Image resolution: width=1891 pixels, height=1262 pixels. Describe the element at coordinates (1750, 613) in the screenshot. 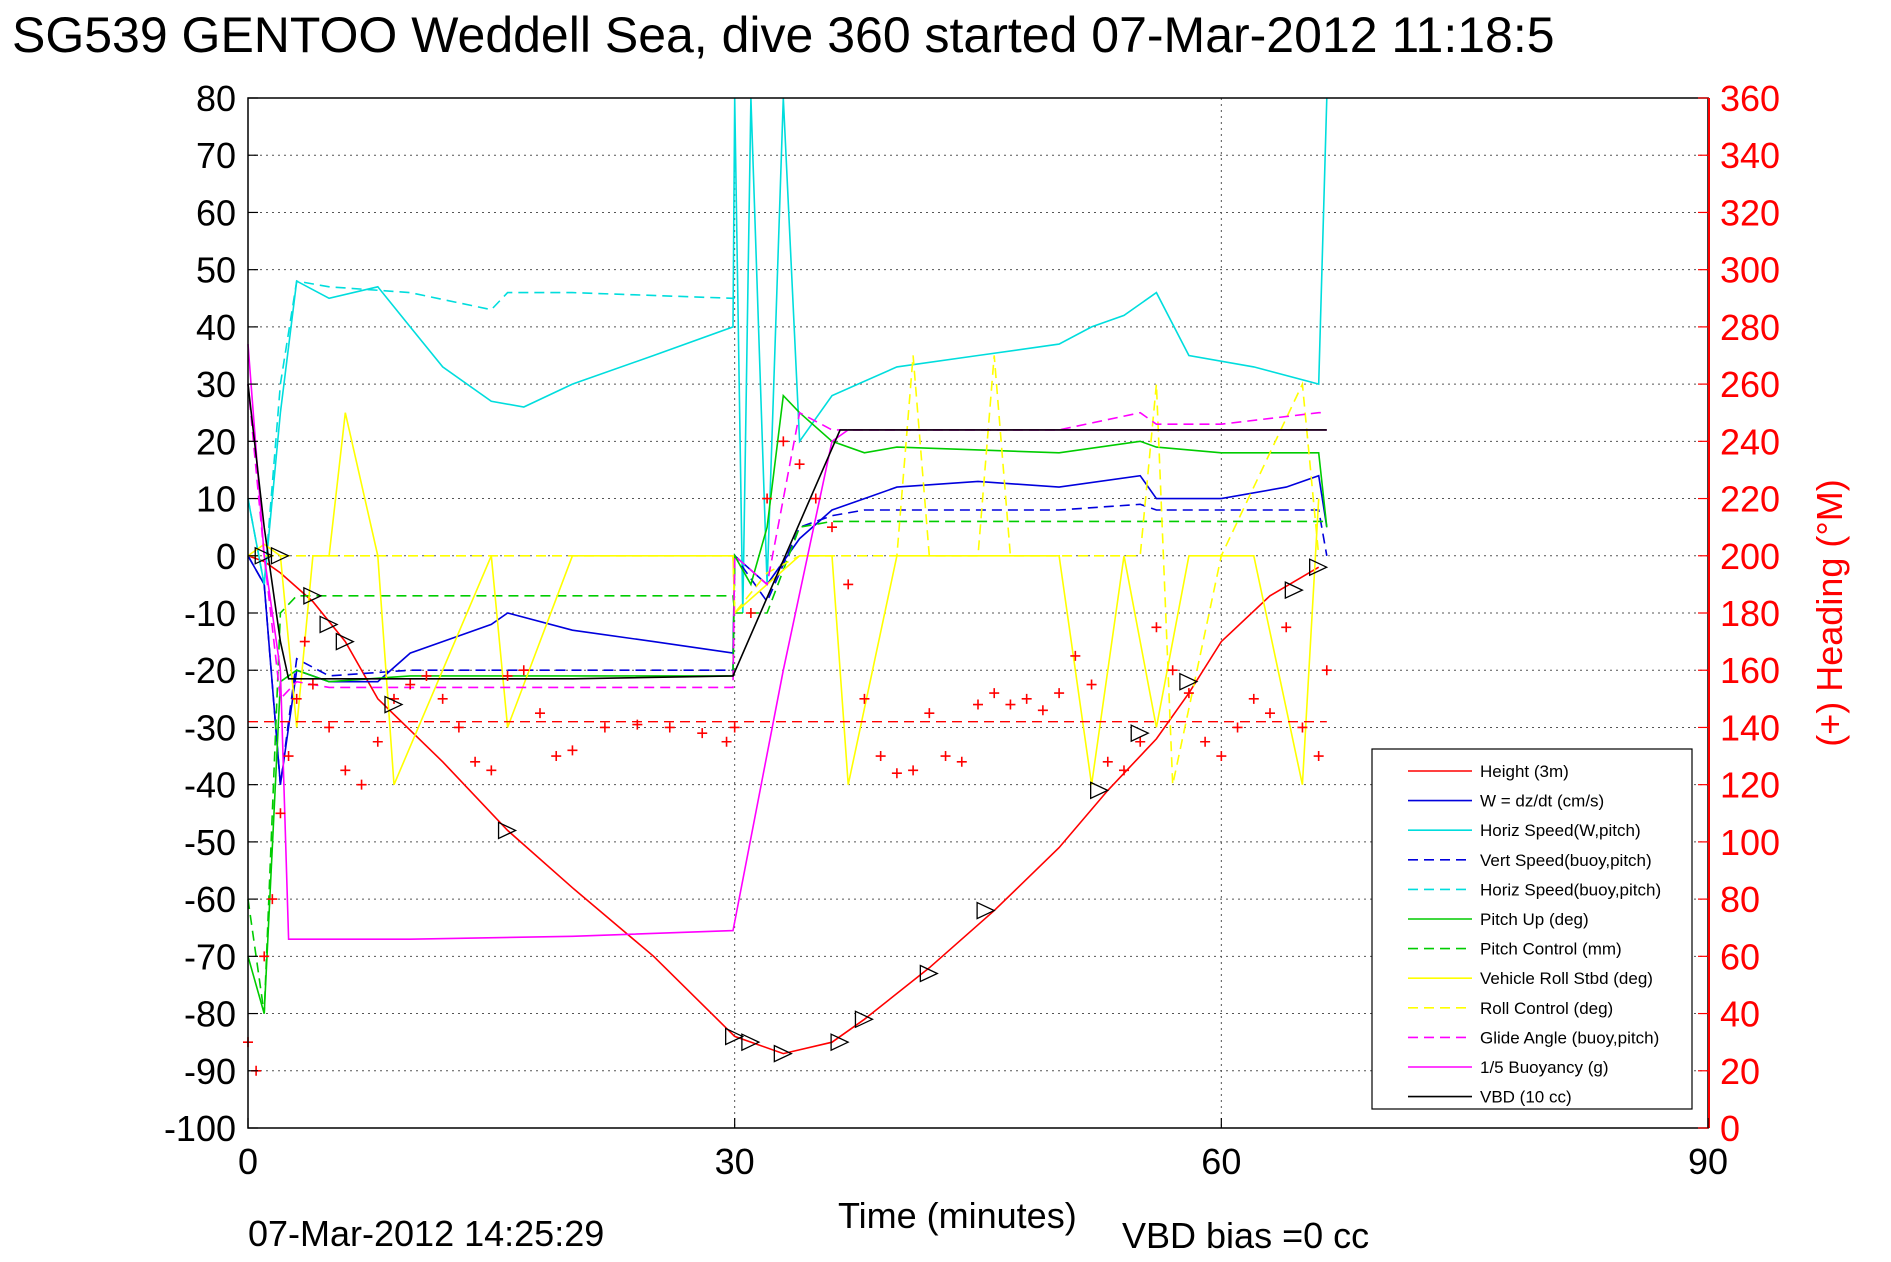

I see `y2-tick-label: 180` at that location.